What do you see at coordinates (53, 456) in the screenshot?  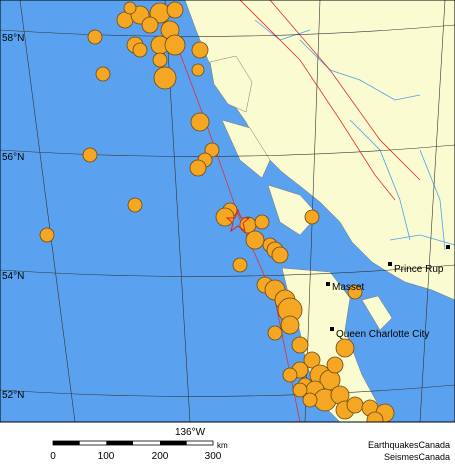 I see `scale-label: 0` at bounding box center [53, 456].